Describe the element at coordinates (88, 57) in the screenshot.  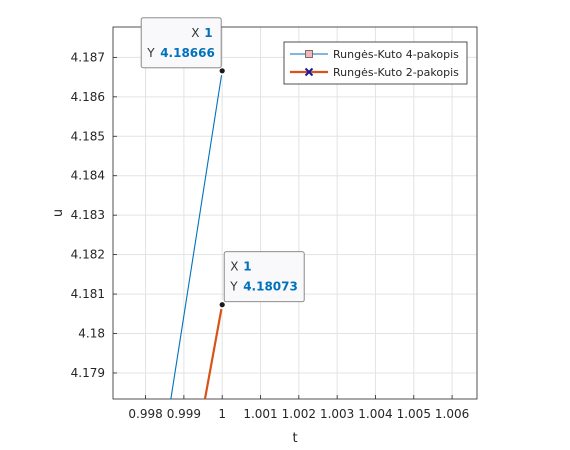
I see `y-tick-label: 4.187` at that location.